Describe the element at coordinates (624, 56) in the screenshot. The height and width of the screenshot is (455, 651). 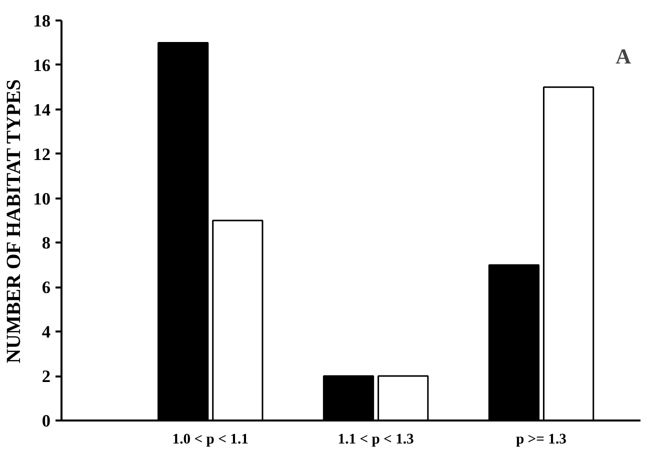
I see `annotation: A` at that location.